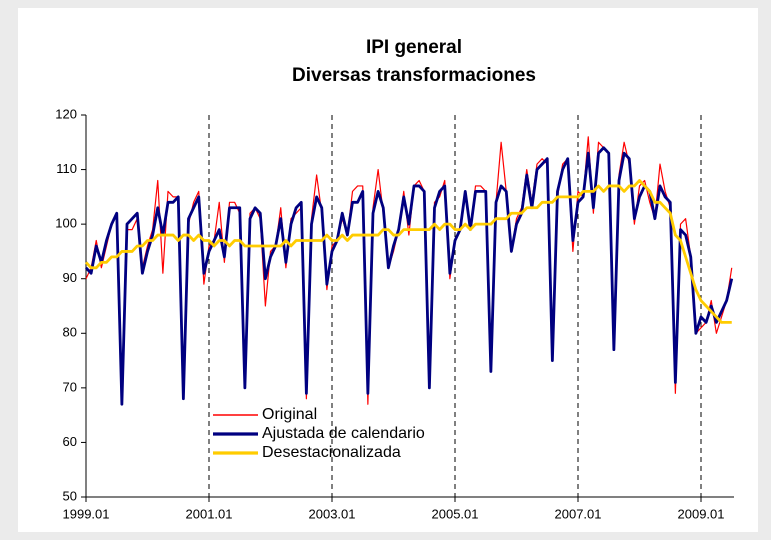 This screenshot has height=540, width=771. Describe the element at coordinates (289, 414) in the screenshot. I see `legend-label: Original` at that location.